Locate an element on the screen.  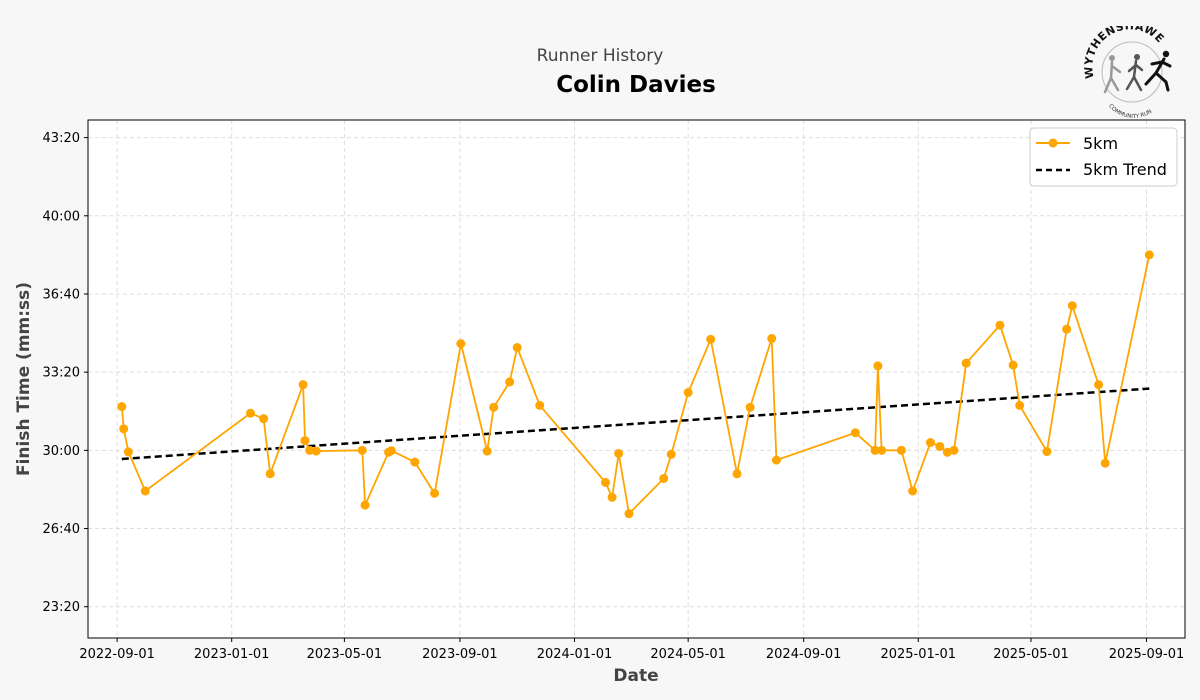
legend: 5km 5km Trend is located at coordinates (1103, 157).